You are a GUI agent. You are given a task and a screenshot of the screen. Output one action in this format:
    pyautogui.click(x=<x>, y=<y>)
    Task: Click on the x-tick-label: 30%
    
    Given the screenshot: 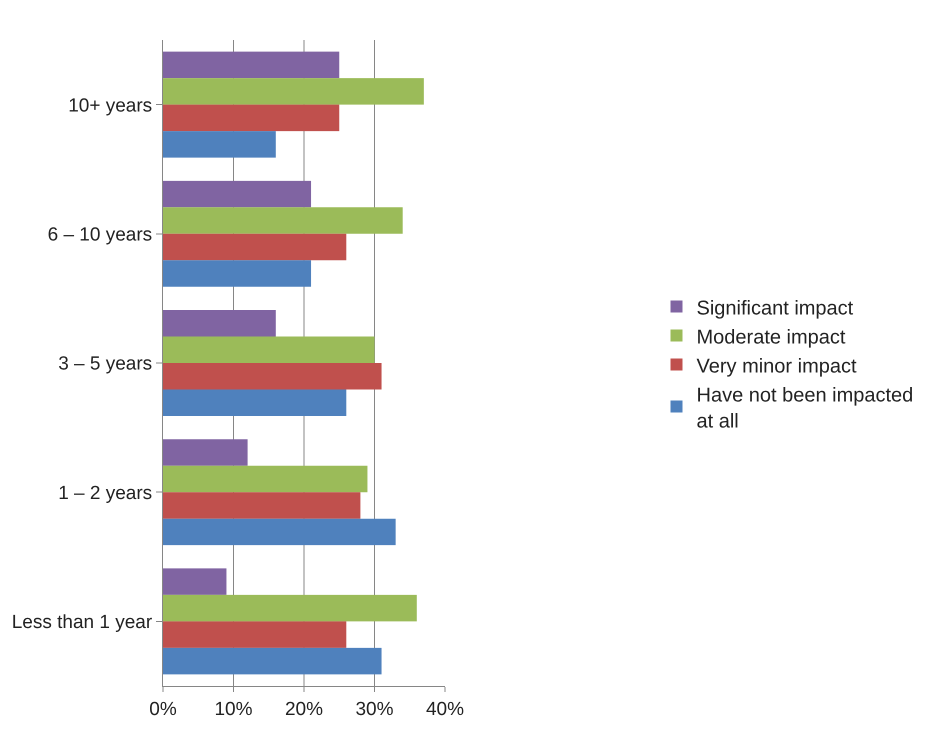 What is the action you would take?
    pyautogui.click(x=374, y=709)
    